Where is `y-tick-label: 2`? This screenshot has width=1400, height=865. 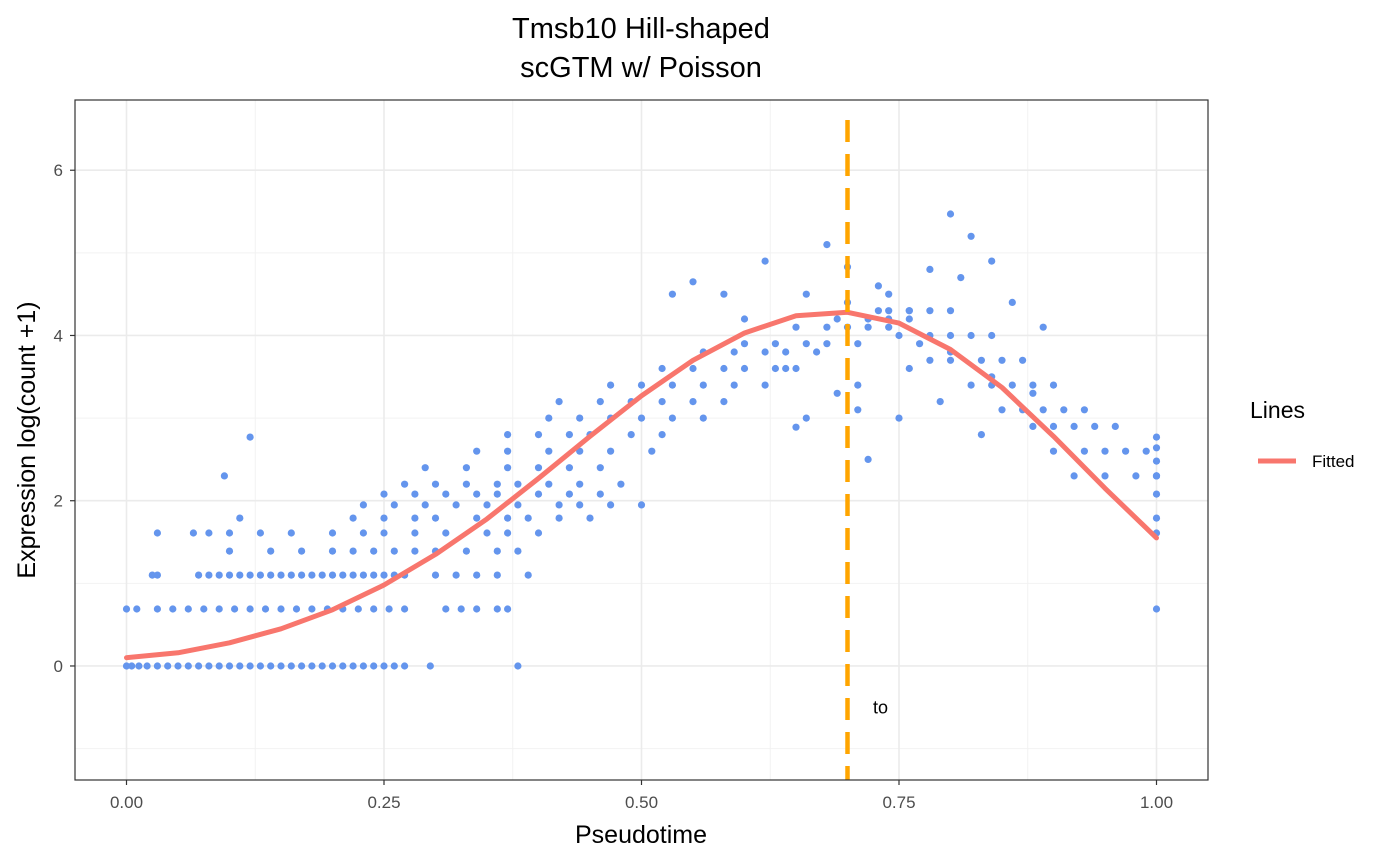
y-tick-label: 2 is located at coordinates (58, 501).